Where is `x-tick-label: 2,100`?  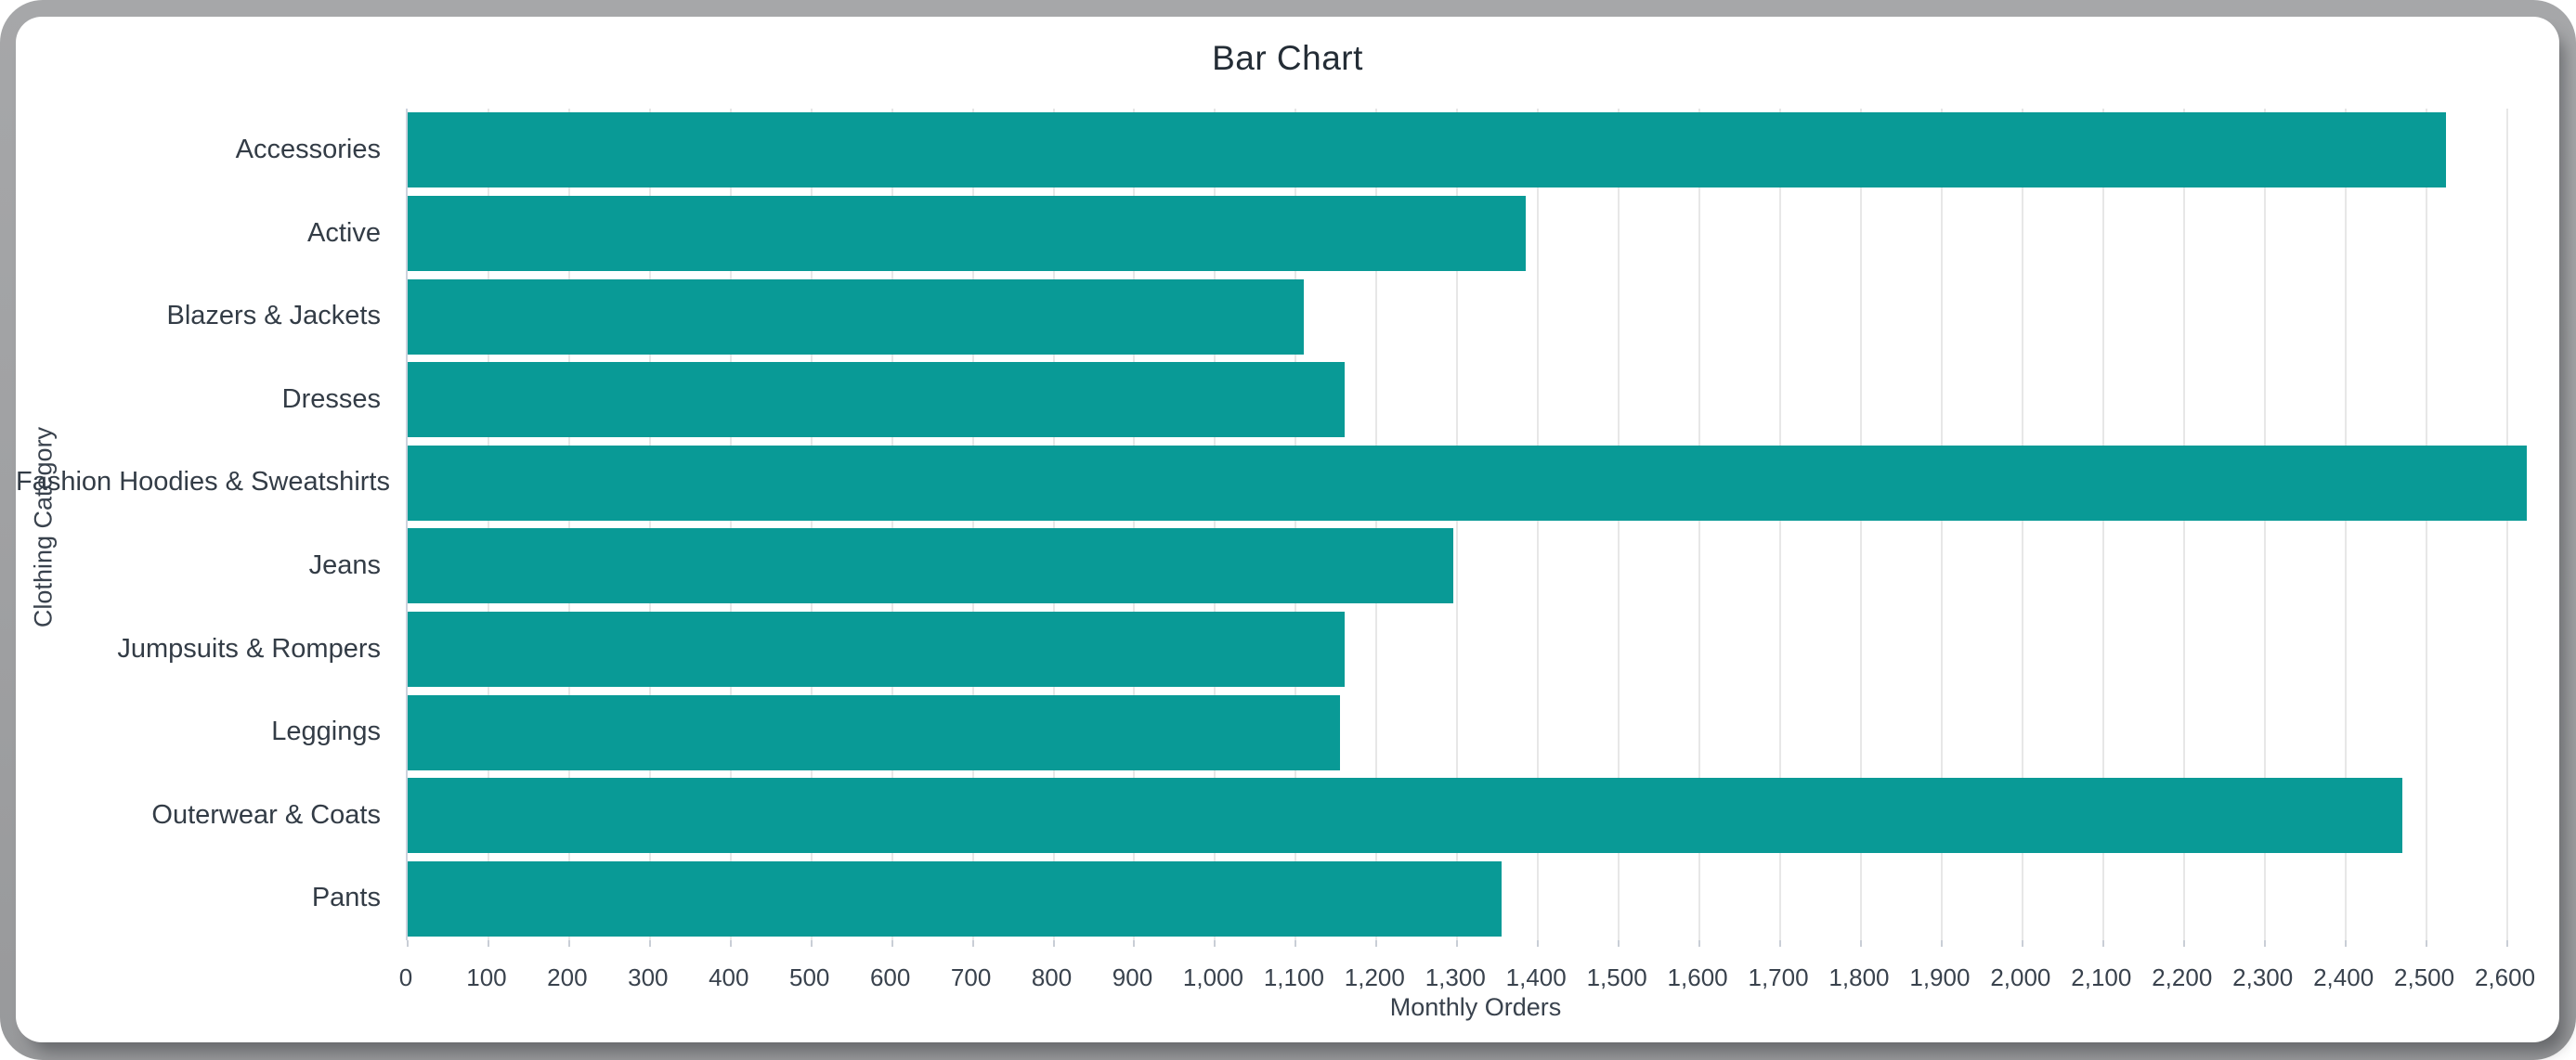 x-tick-label: 2,100 is located at coordinates (2101, 977).